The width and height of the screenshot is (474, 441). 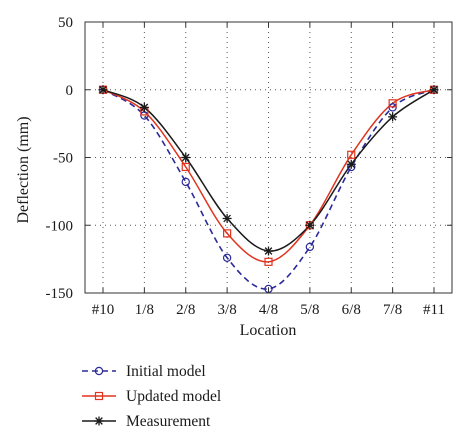 I want to click on legend-label-measurement: Measurement, so click(x=168, y=421).